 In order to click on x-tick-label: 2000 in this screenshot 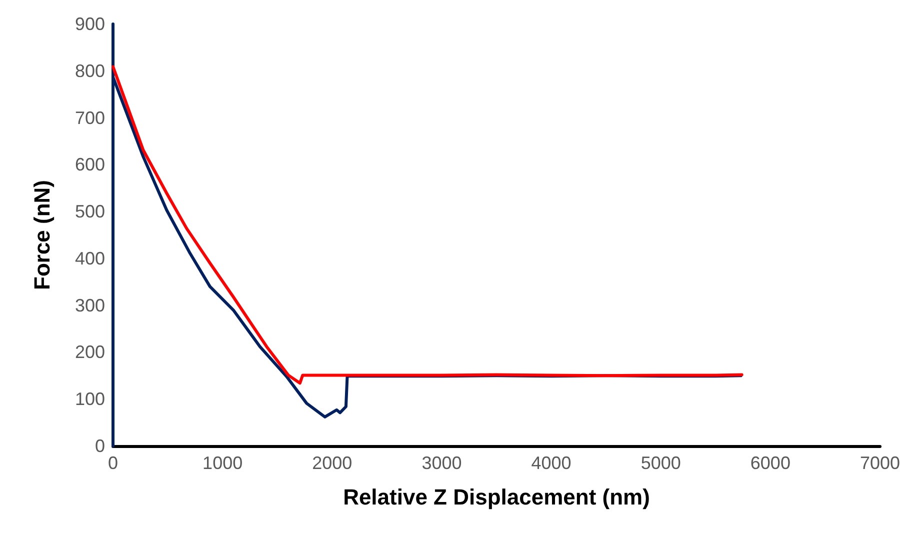, I will do `click(332, 463)`.